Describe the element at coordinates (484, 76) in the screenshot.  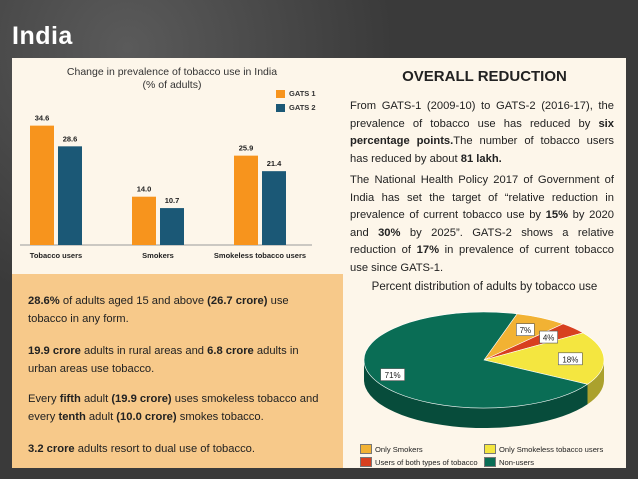
I see `overall-reduction-title: OVERALL REDUCTION` at that location.